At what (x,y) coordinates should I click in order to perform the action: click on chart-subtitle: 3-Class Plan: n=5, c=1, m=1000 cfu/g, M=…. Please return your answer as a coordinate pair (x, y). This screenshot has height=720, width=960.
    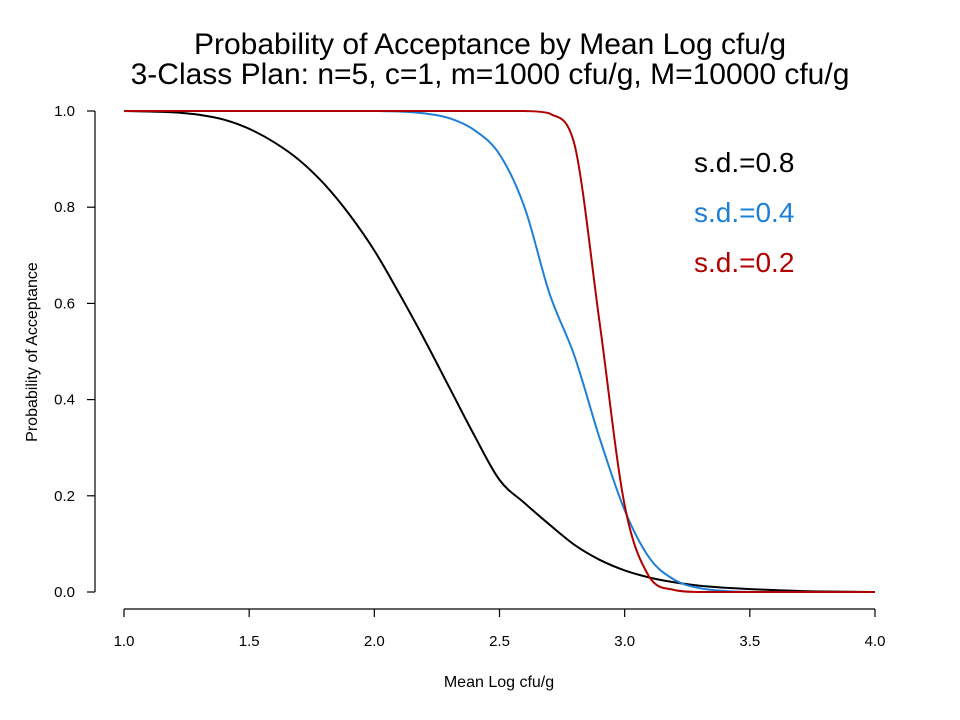
    Looking at the image, I should click on (490, 74).